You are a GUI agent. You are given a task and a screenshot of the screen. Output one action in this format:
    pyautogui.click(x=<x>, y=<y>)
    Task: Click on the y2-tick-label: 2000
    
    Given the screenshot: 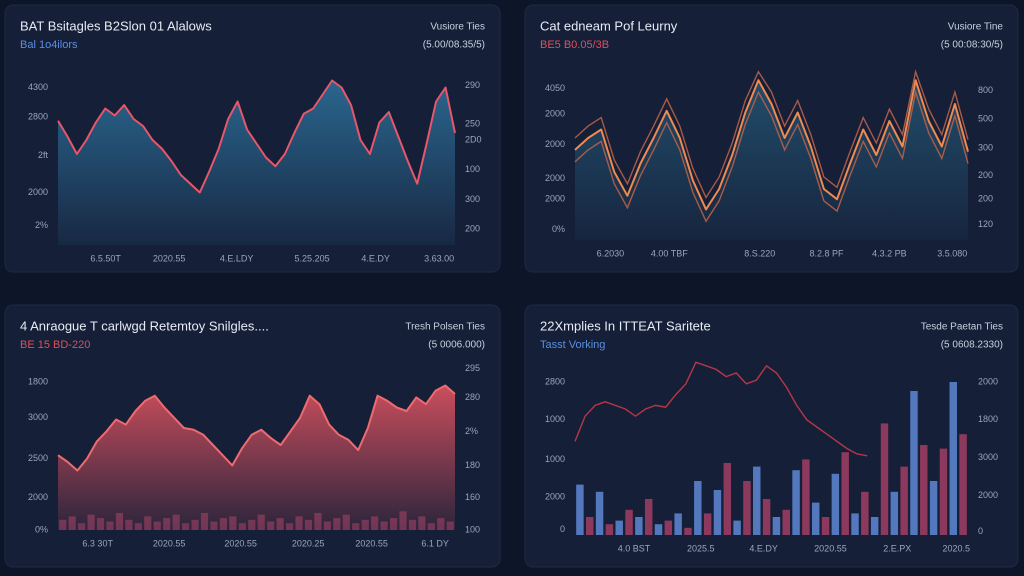 What is the action you would take?
    pyautogui.click(x=988, y=381)
    